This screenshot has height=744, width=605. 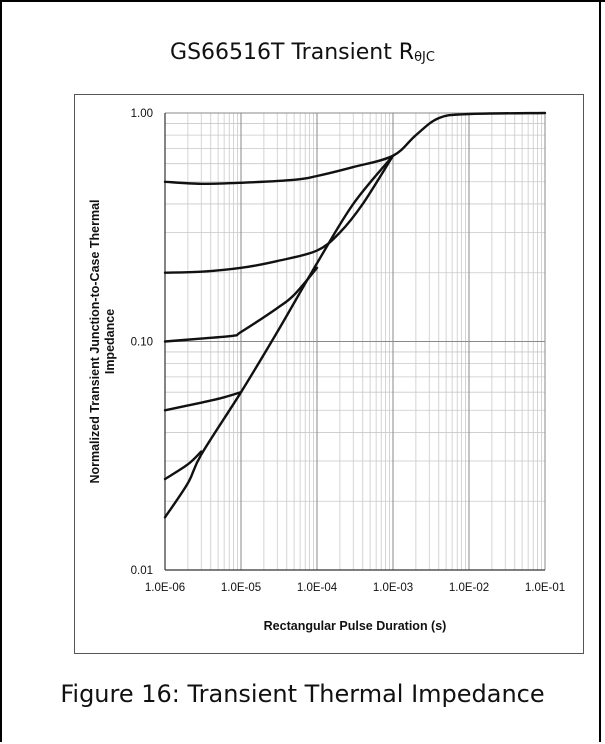 I want to click on chart-title-text: GS66516T Transient R, so click(x=292, y=52).